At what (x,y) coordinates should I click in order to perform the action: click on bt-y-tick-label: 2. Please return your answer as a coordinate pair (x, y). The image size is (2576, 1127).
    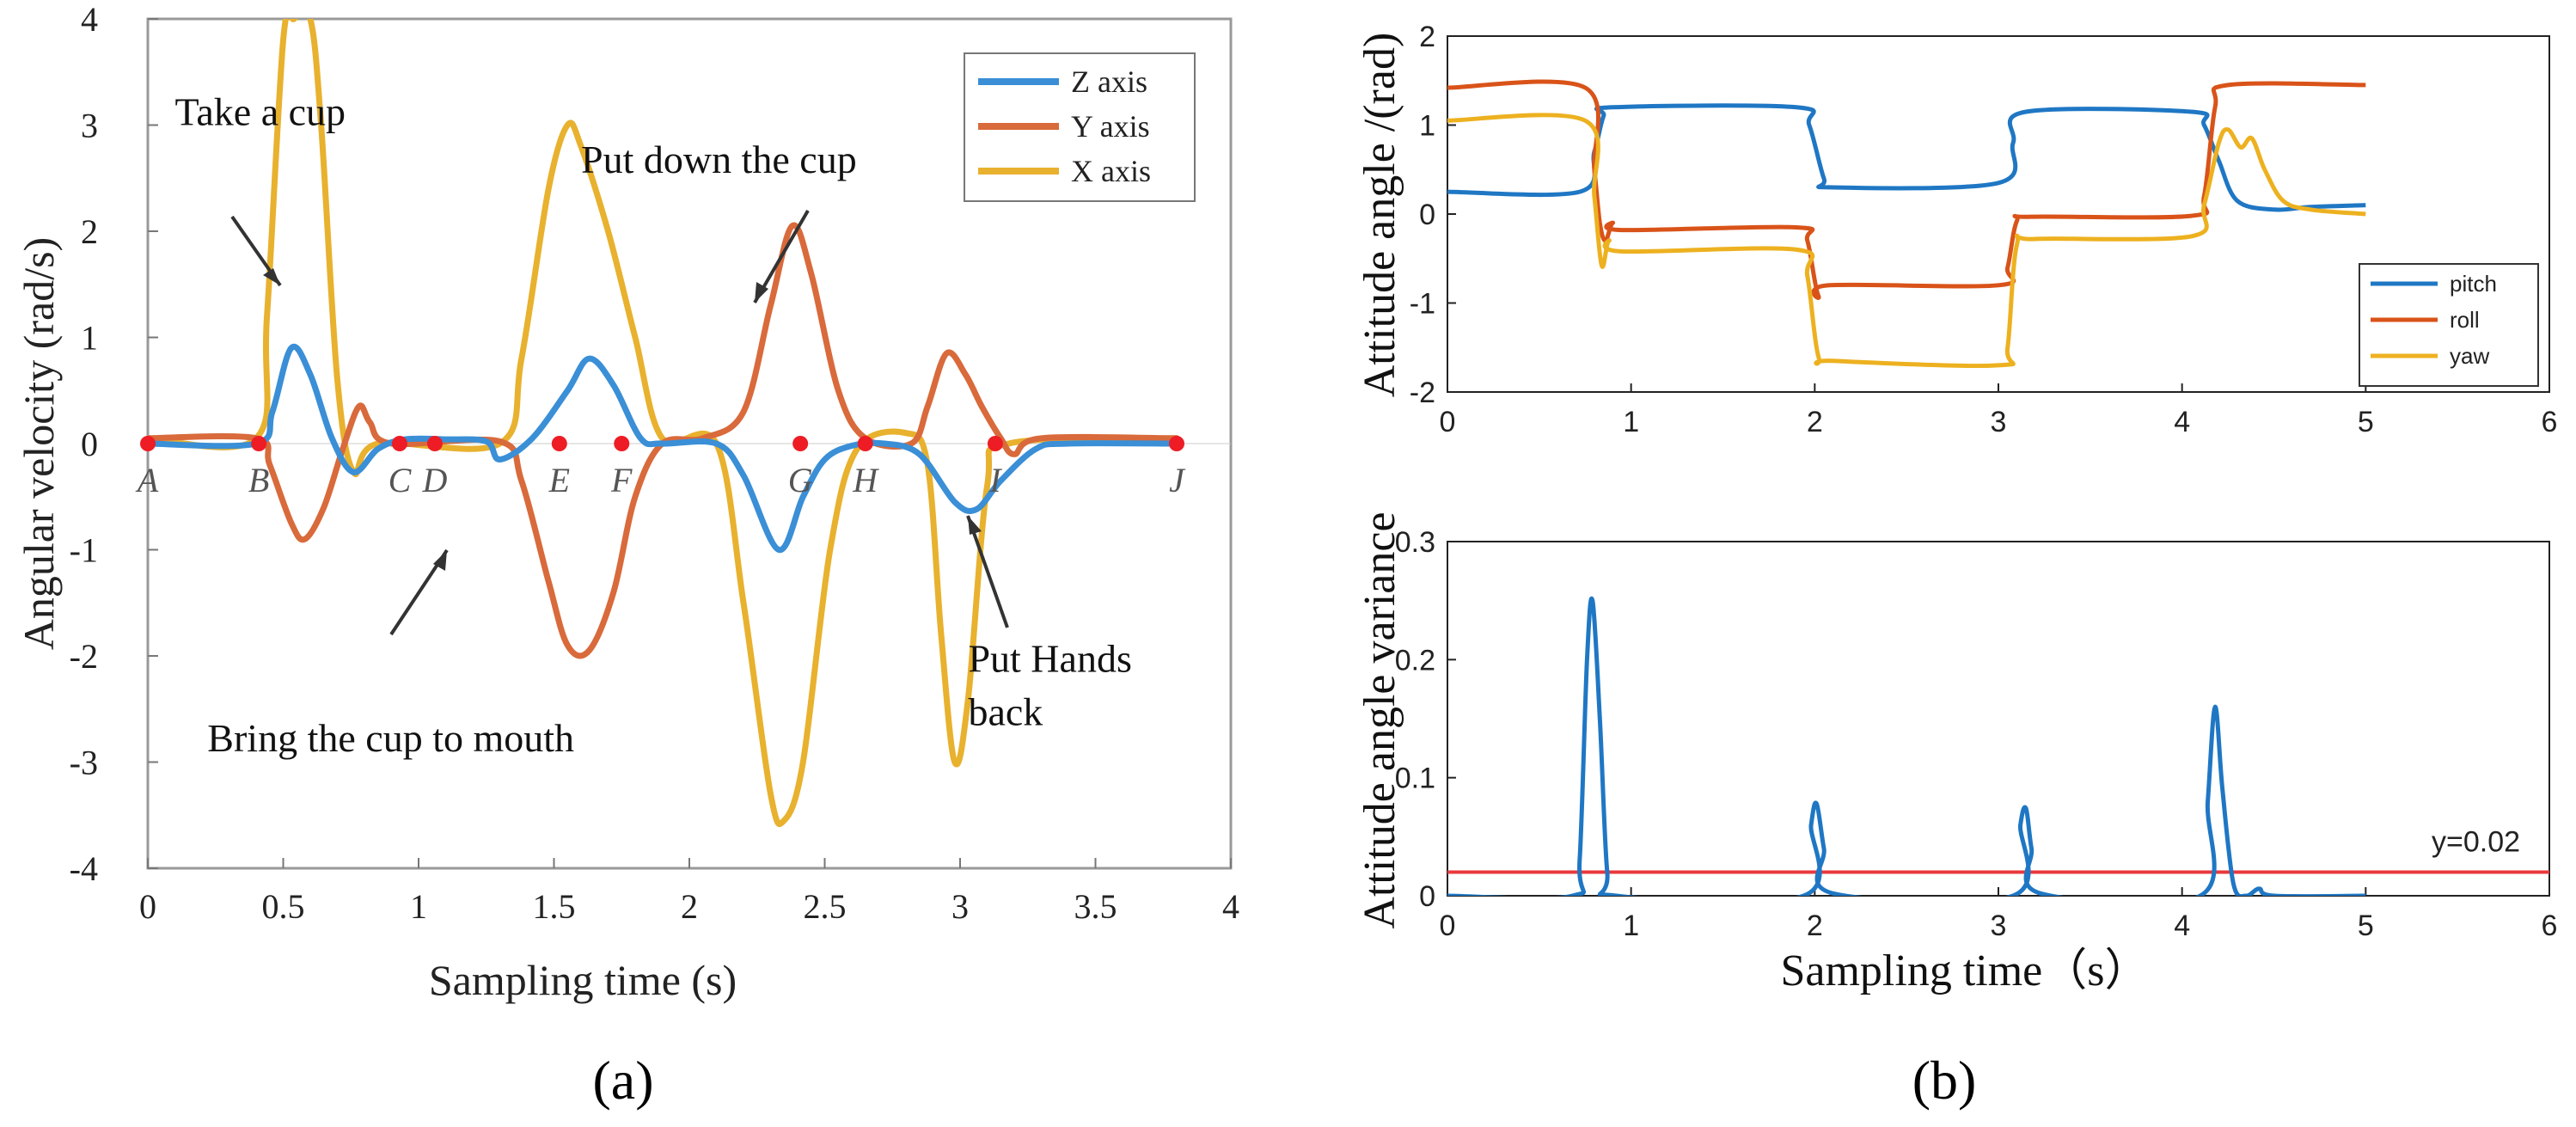
    Looking at the image, I should click on (1427, 37).